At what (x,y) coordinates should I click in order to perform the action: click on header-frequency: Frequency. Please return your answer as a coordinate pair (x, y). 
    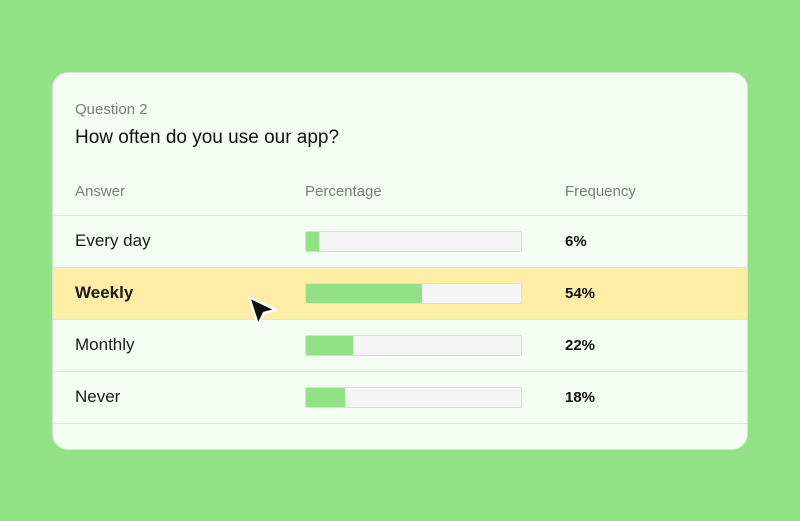
    Looking at the image, I should click on (600, 191).